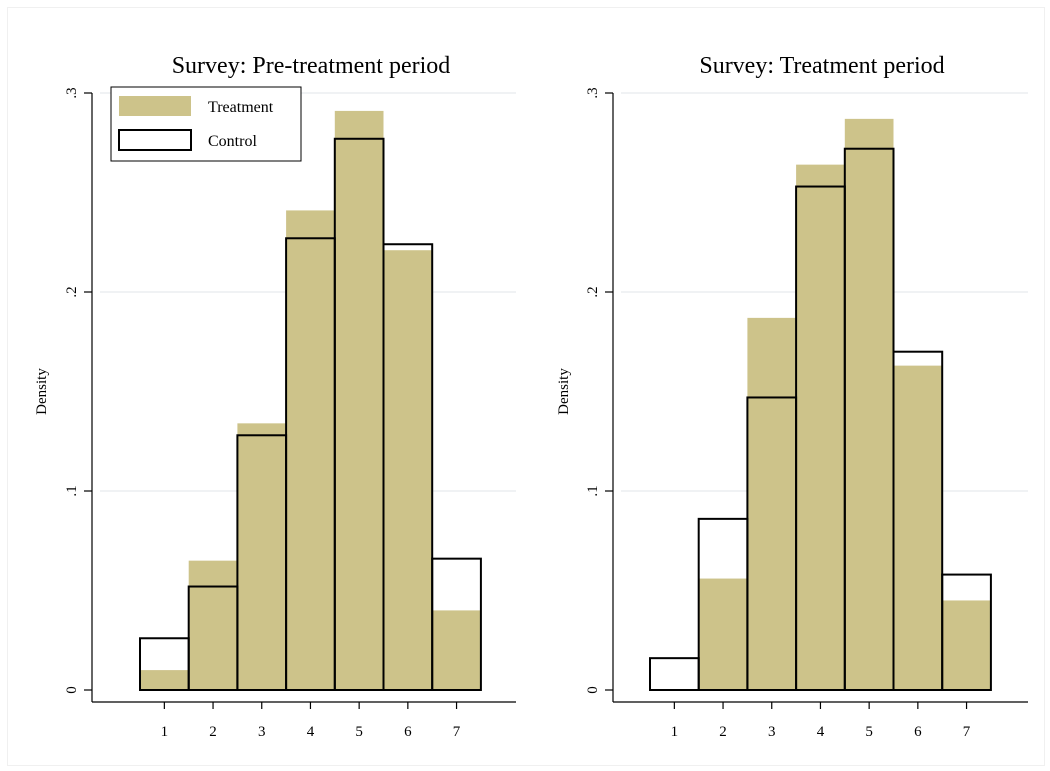 The width and height of the screenshot is (1050, 771). What do you see at coordinates (821, 66) in the screenshot?
I see `chart-title: Survey: Treatment period` at bounding box center [821, 66].